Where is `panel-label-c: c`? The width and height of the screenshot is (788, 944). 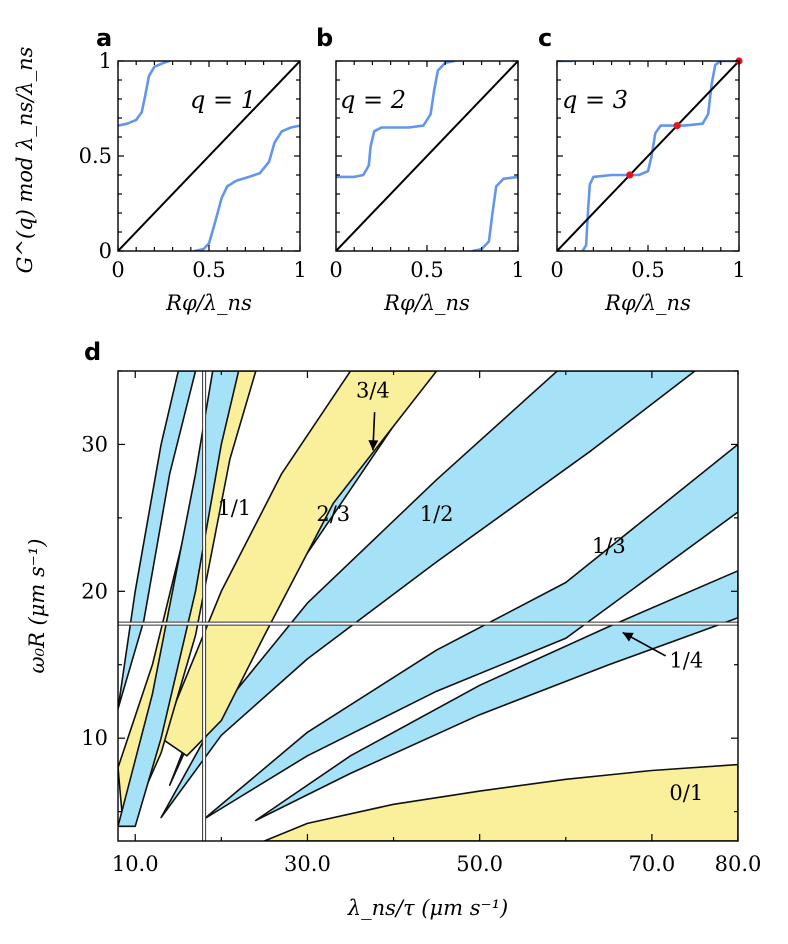 panel-label-c: c is located at coordinates (545, 38).